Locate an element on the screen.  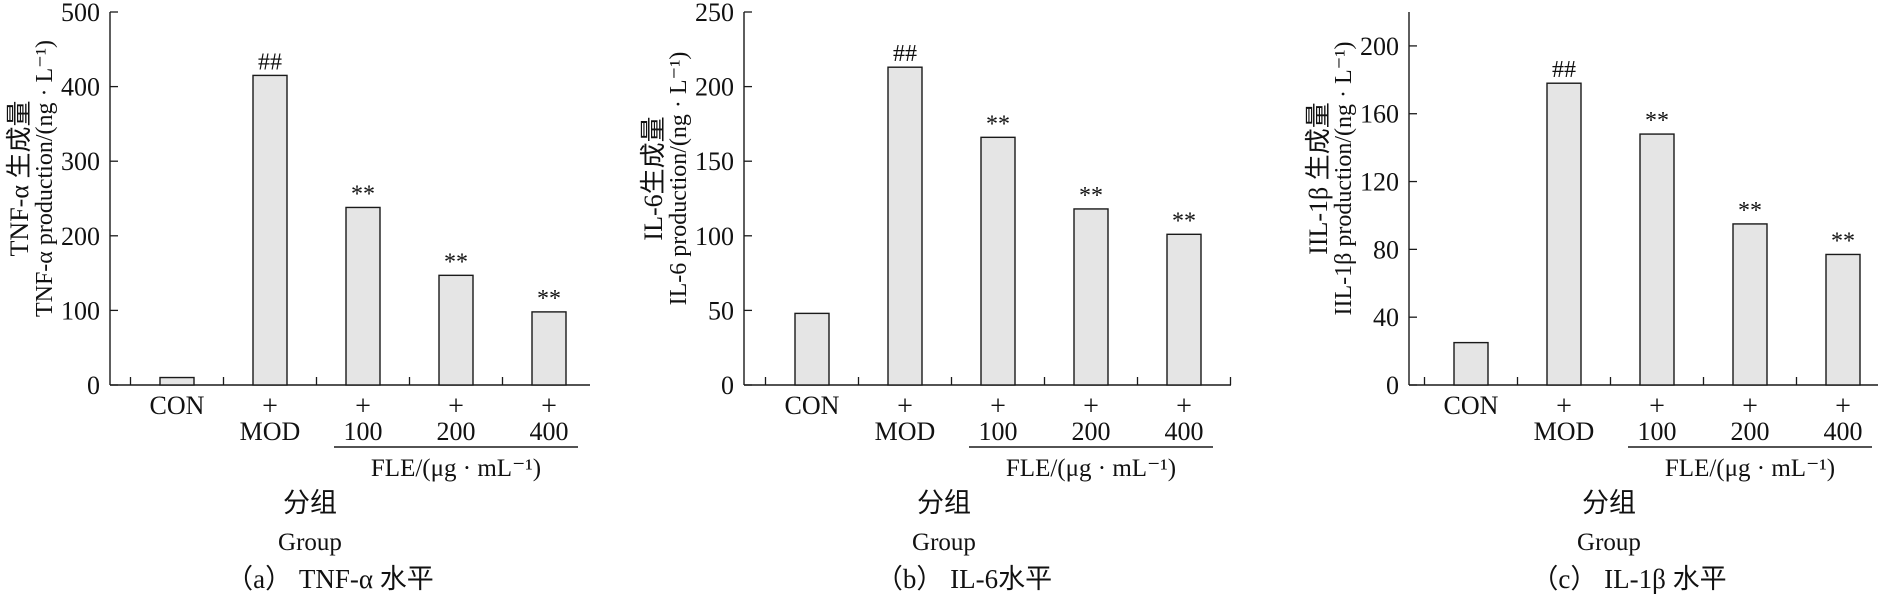
y-tick-label: 160 is located at coordinates (1379, 114).